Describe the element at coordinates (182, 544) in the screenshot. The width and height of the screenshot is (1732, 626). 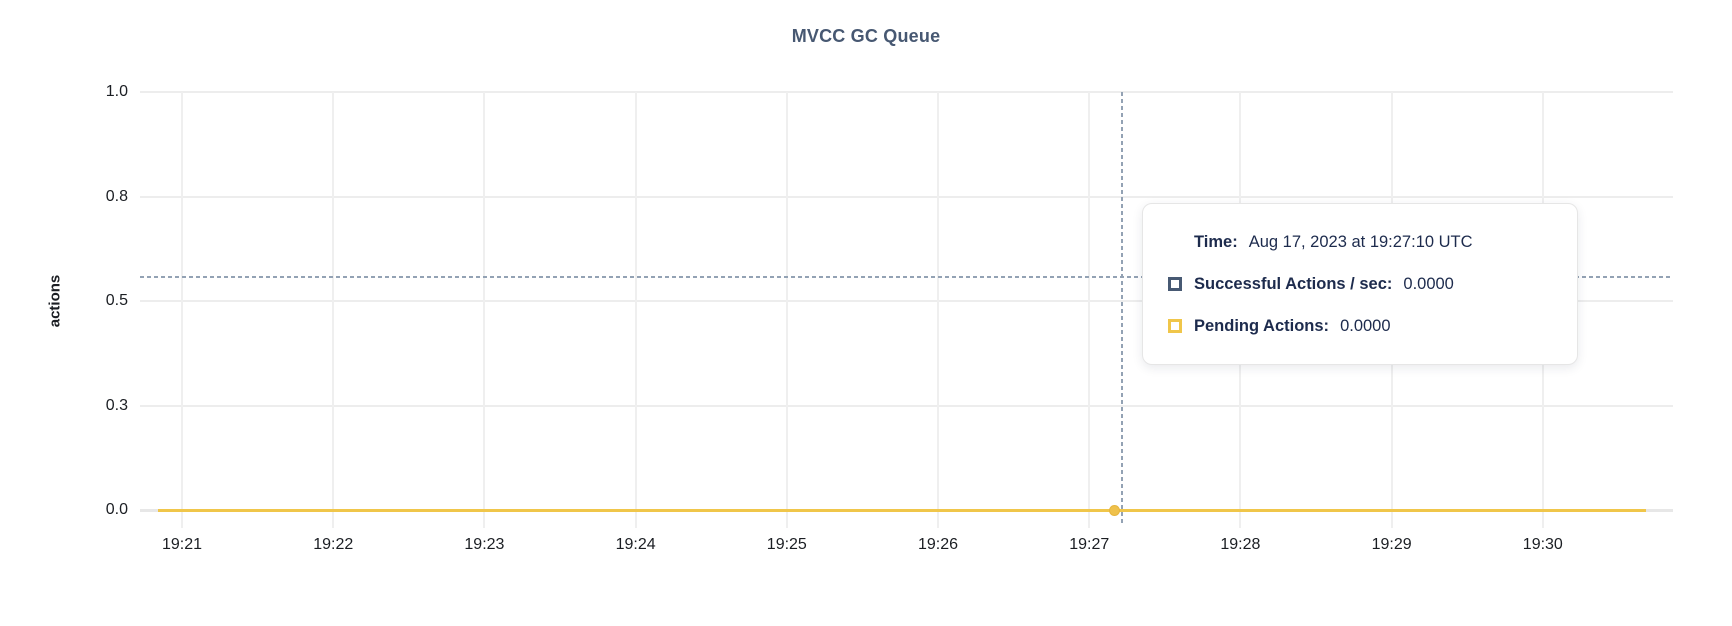
I see `x-tick-label: 19:21` at that location.